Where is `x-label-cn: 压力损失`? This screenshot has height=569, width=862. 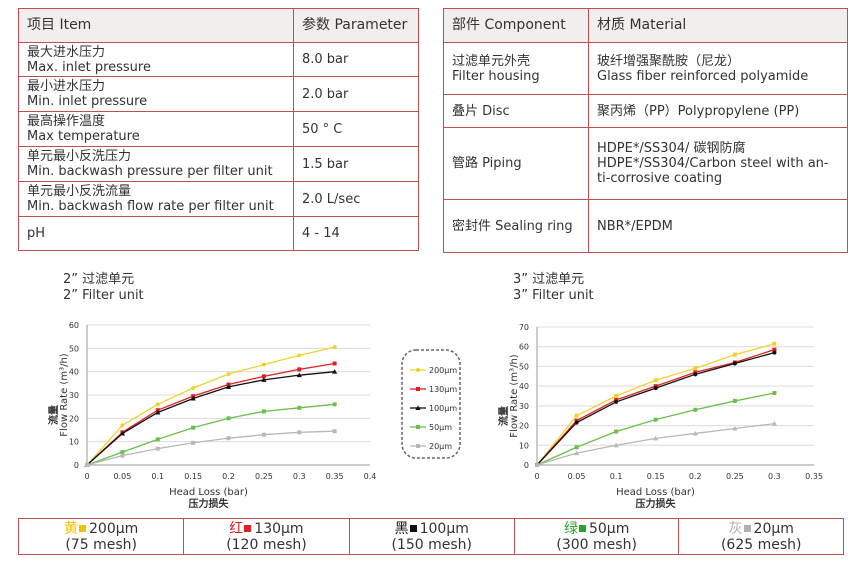 x-label-cn: 压力损失 is located at coordinates (209, 503).